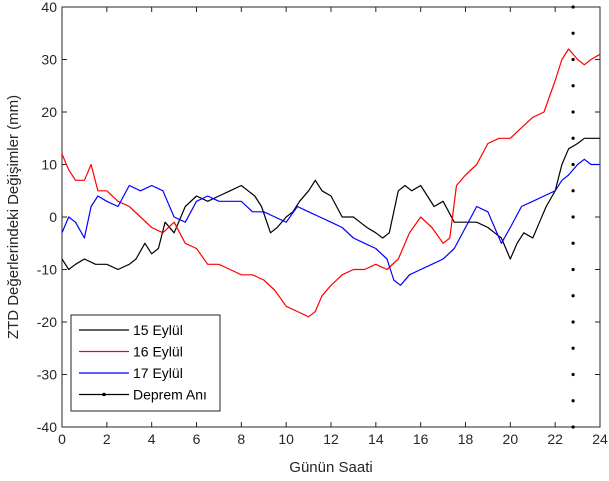  What do you see at coordinates (47, 270) in the screenshot?
I see `y-tick-label: -10` at bounding box center [47, 270].